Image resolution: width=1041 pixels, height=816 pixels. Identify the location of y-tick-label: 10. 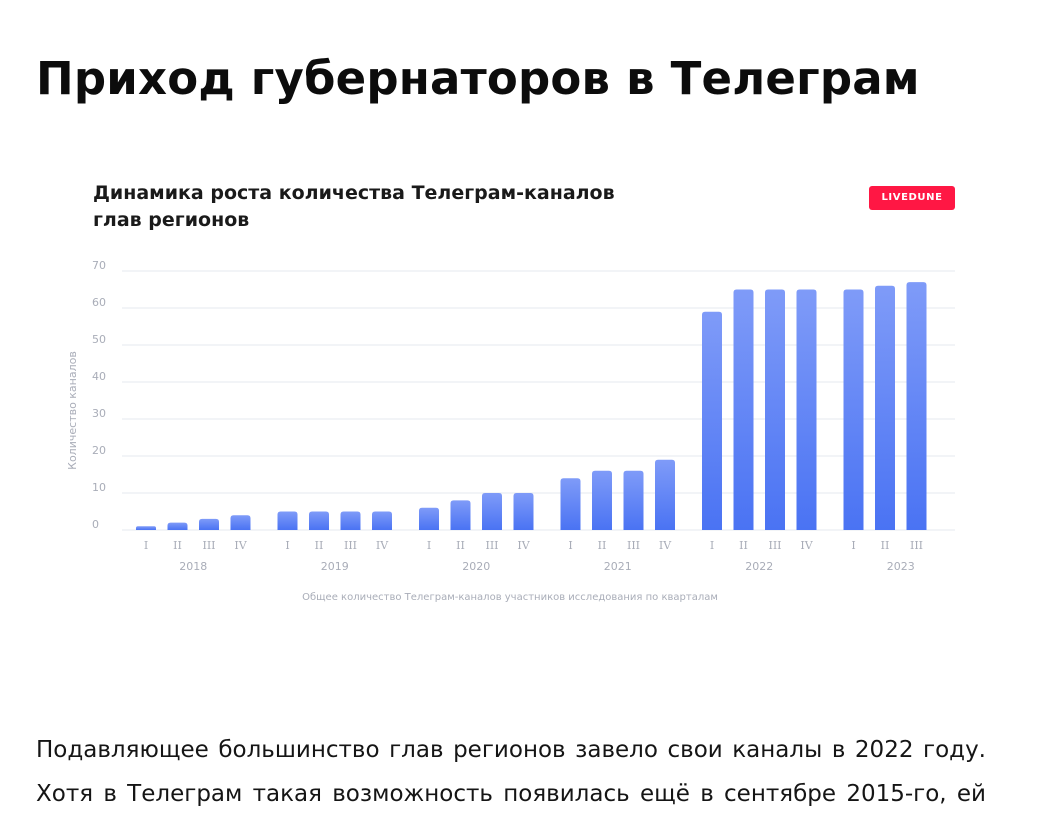
(99, 487).